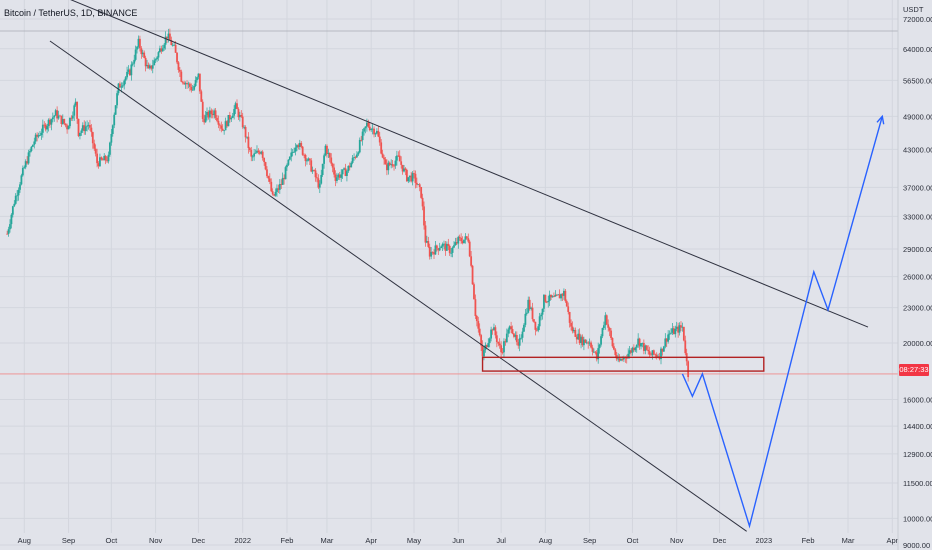 The width and height of the screenshot is (932, 550). I want to click on chart-title: Bitcoin / TetherUS, 1D, BINANCE, so click(71, 13).